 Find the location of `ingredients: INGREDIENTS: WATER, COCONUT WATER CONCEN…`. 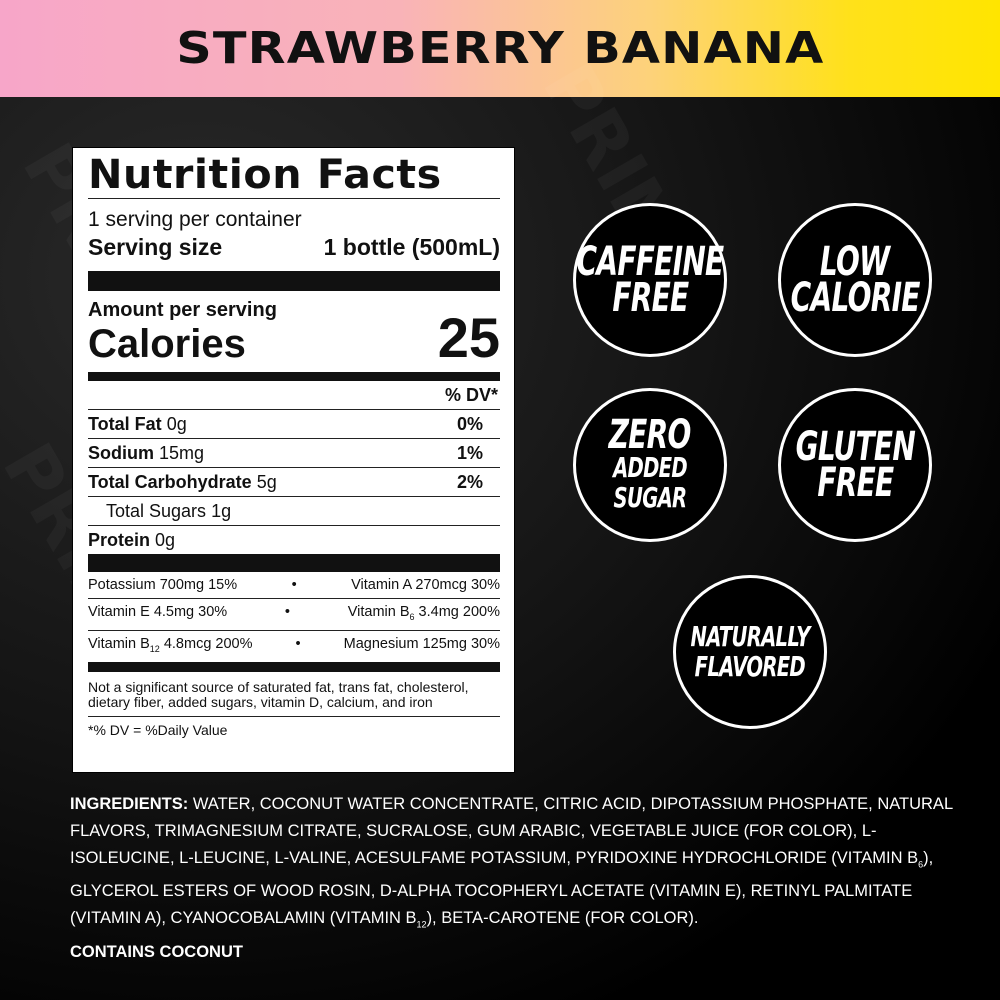

ingredients: INGREDIENTS: WATER, COCONUT WATER CONCEN… is located at coordinates (511, 878).